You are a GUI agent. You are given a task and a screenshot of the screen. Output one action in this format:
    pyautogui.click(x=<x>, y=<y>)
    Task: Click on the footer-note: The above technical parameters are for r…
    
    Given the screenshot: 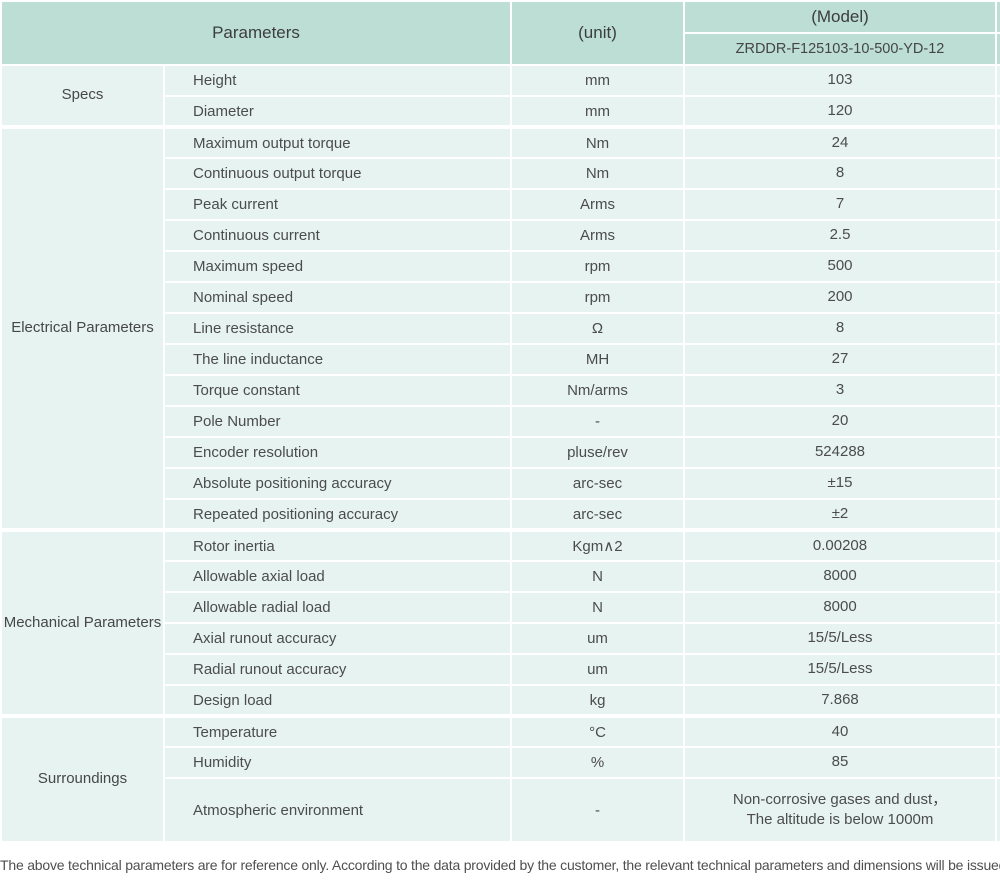 What is the action you would take?
    pyautogui.click(x=500, y=865)
    